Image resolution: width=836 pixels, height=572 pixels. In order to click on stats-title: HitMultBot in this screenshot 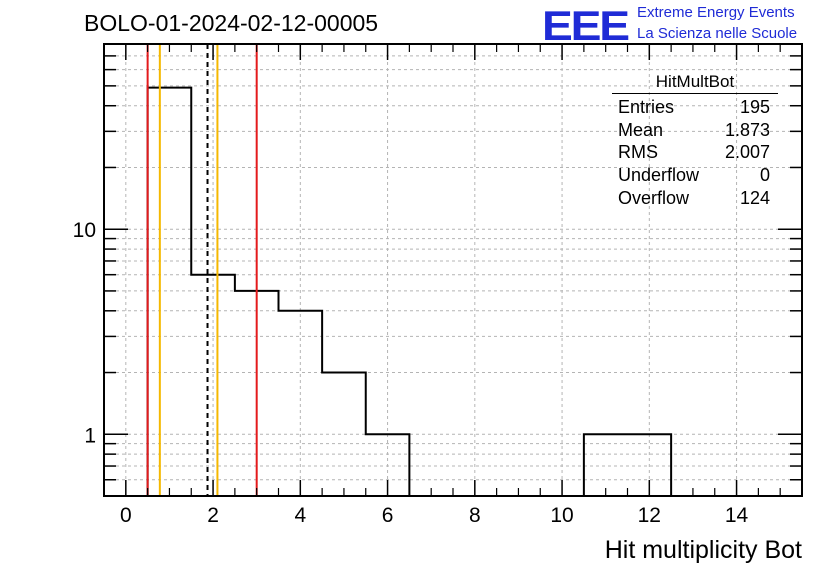, I will do `click(695, 83)`.